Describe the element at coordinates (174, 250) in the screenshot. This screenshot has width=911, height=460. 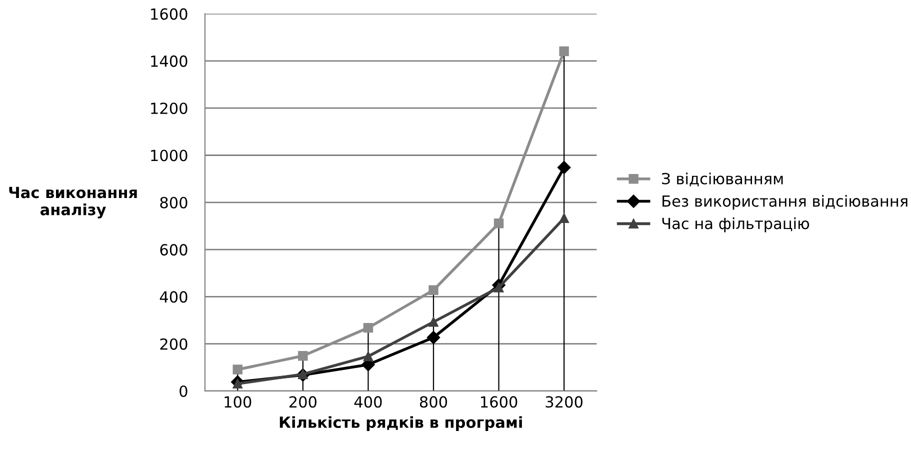
I see `y-tick-label: 600` at that location.